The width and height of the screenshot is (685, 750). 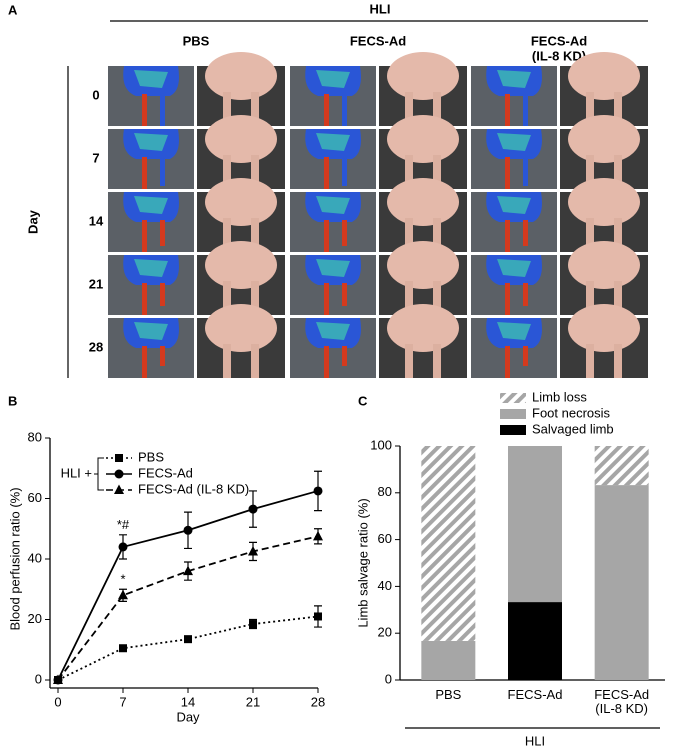 I want to click on x-tick-label: 7, so click(x=122, y=701).